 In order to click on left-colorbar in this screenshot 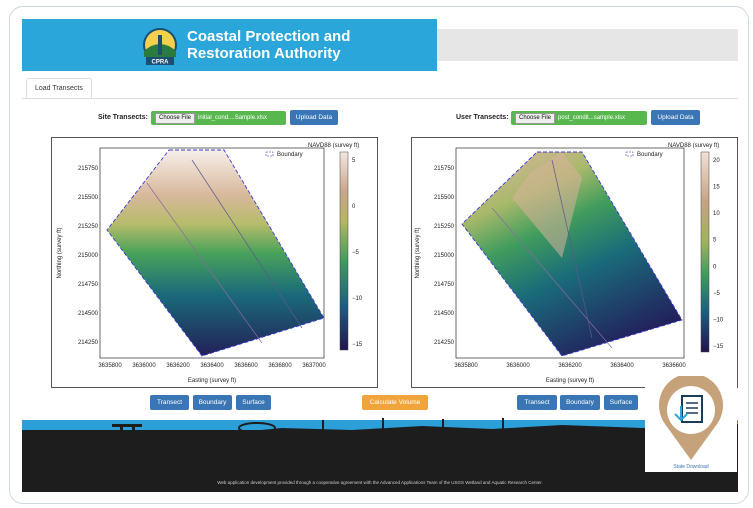, I will do `click(344, 251)`.